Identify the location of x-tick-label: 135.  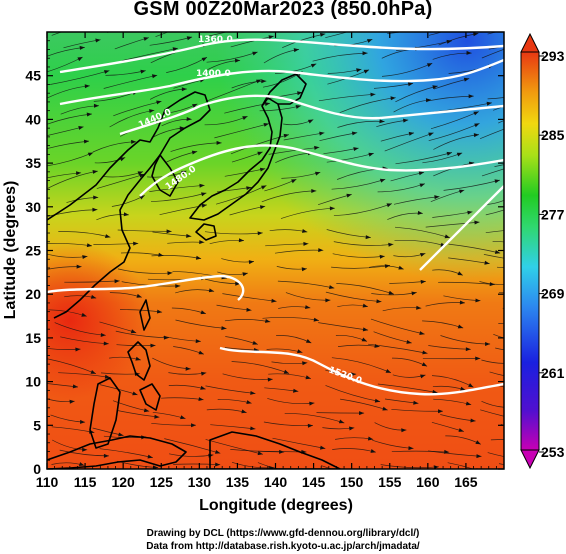
(238, 482).